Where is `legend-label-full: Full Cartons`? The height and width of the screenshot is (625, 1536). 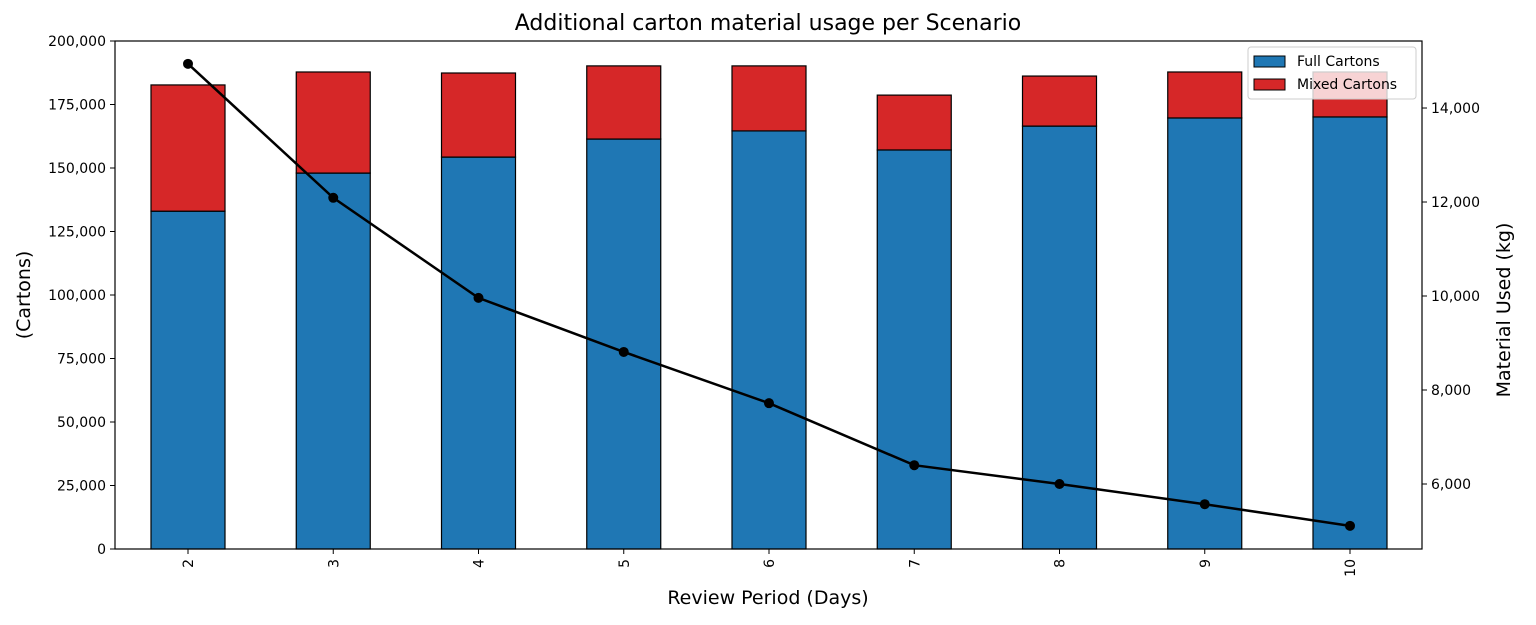
legend-label-full: Full Cartons is located at coordinates (1338, 62).